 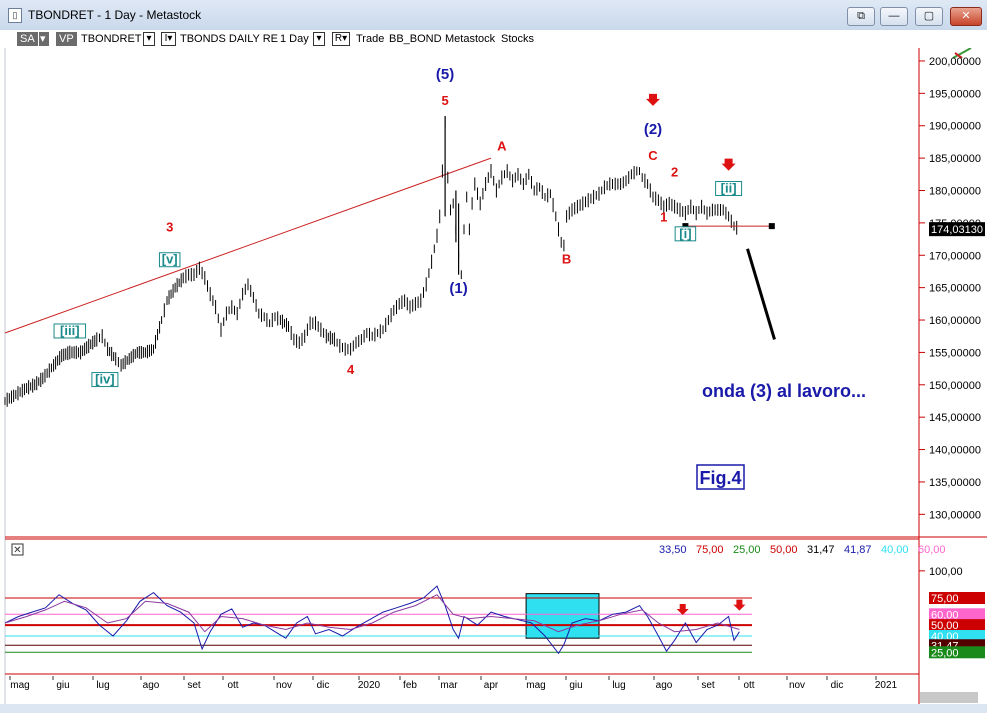 I want to click on price-axis-label: 195,00000, so click(x=955, y=94).